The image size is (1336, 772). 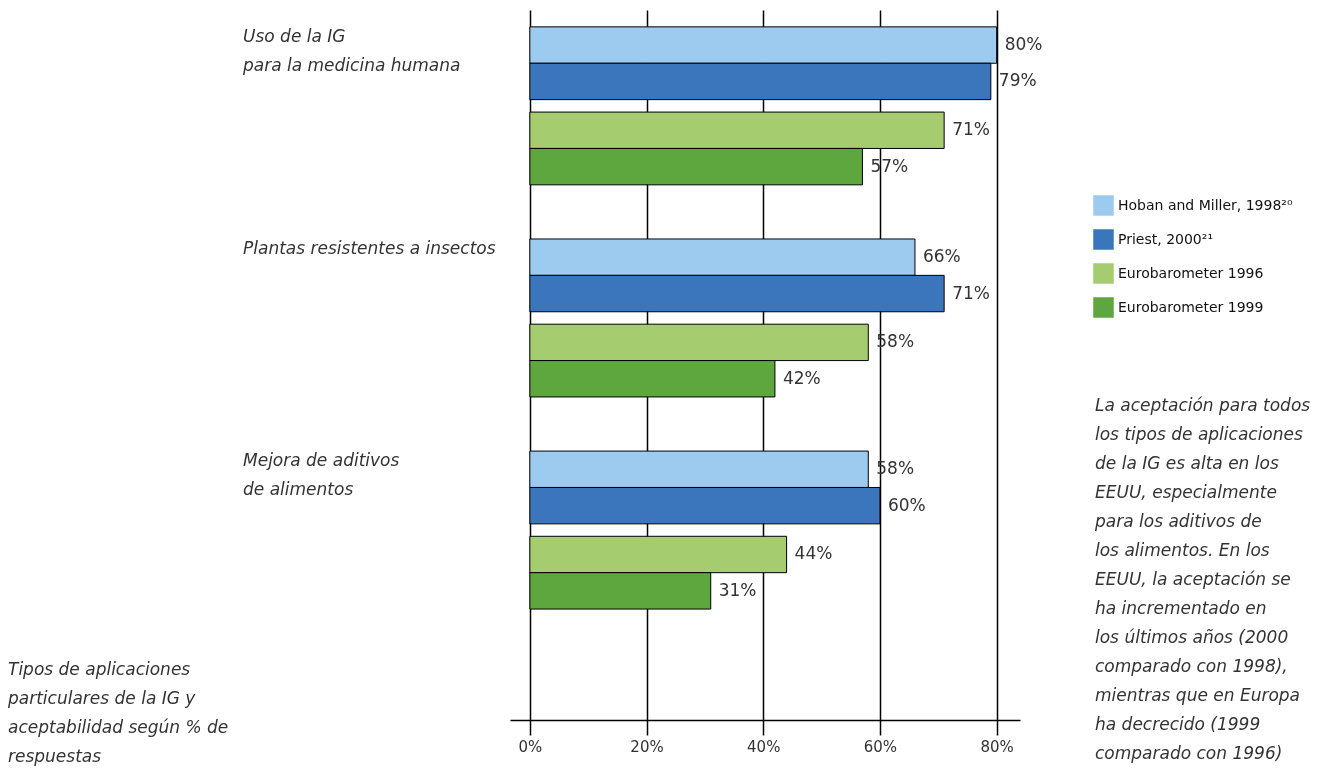 I want to click on x-tick-label: 80%, so click(x=997, y=746).